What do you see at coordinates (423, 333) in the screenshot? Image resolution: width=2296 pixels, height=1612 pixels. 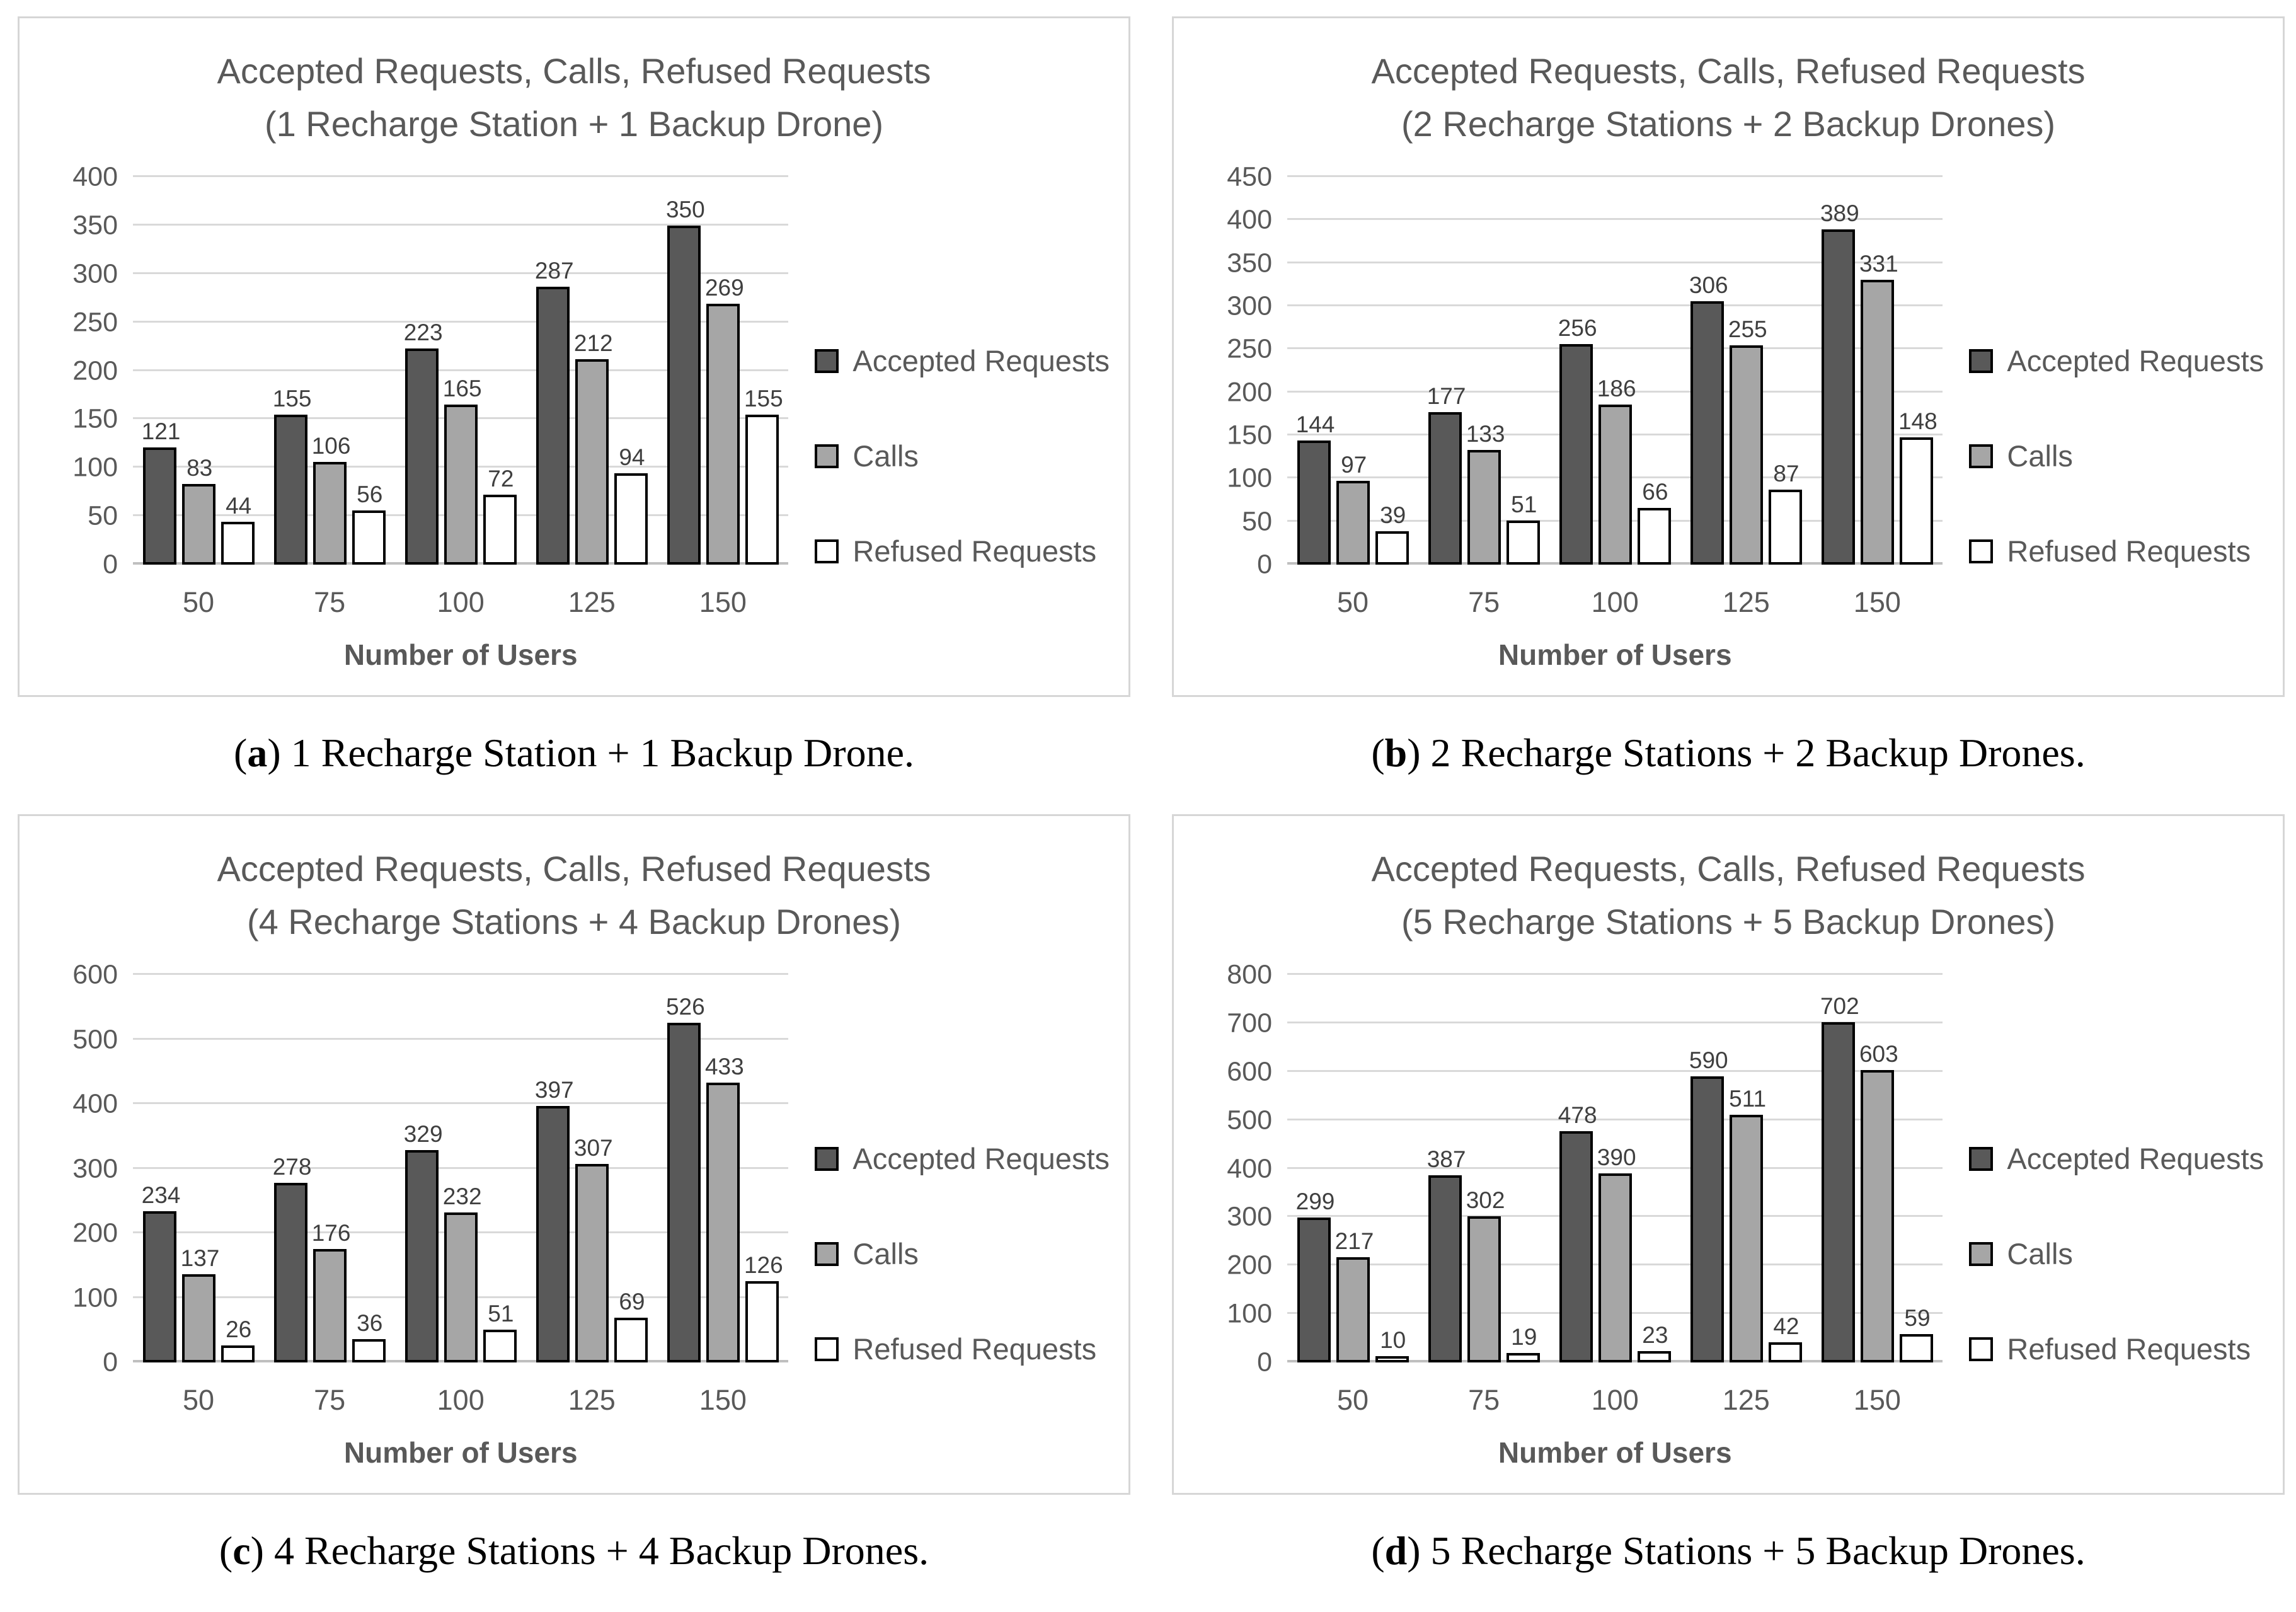 I see `bar-value-label: 223` at bounding box center [423, 333].